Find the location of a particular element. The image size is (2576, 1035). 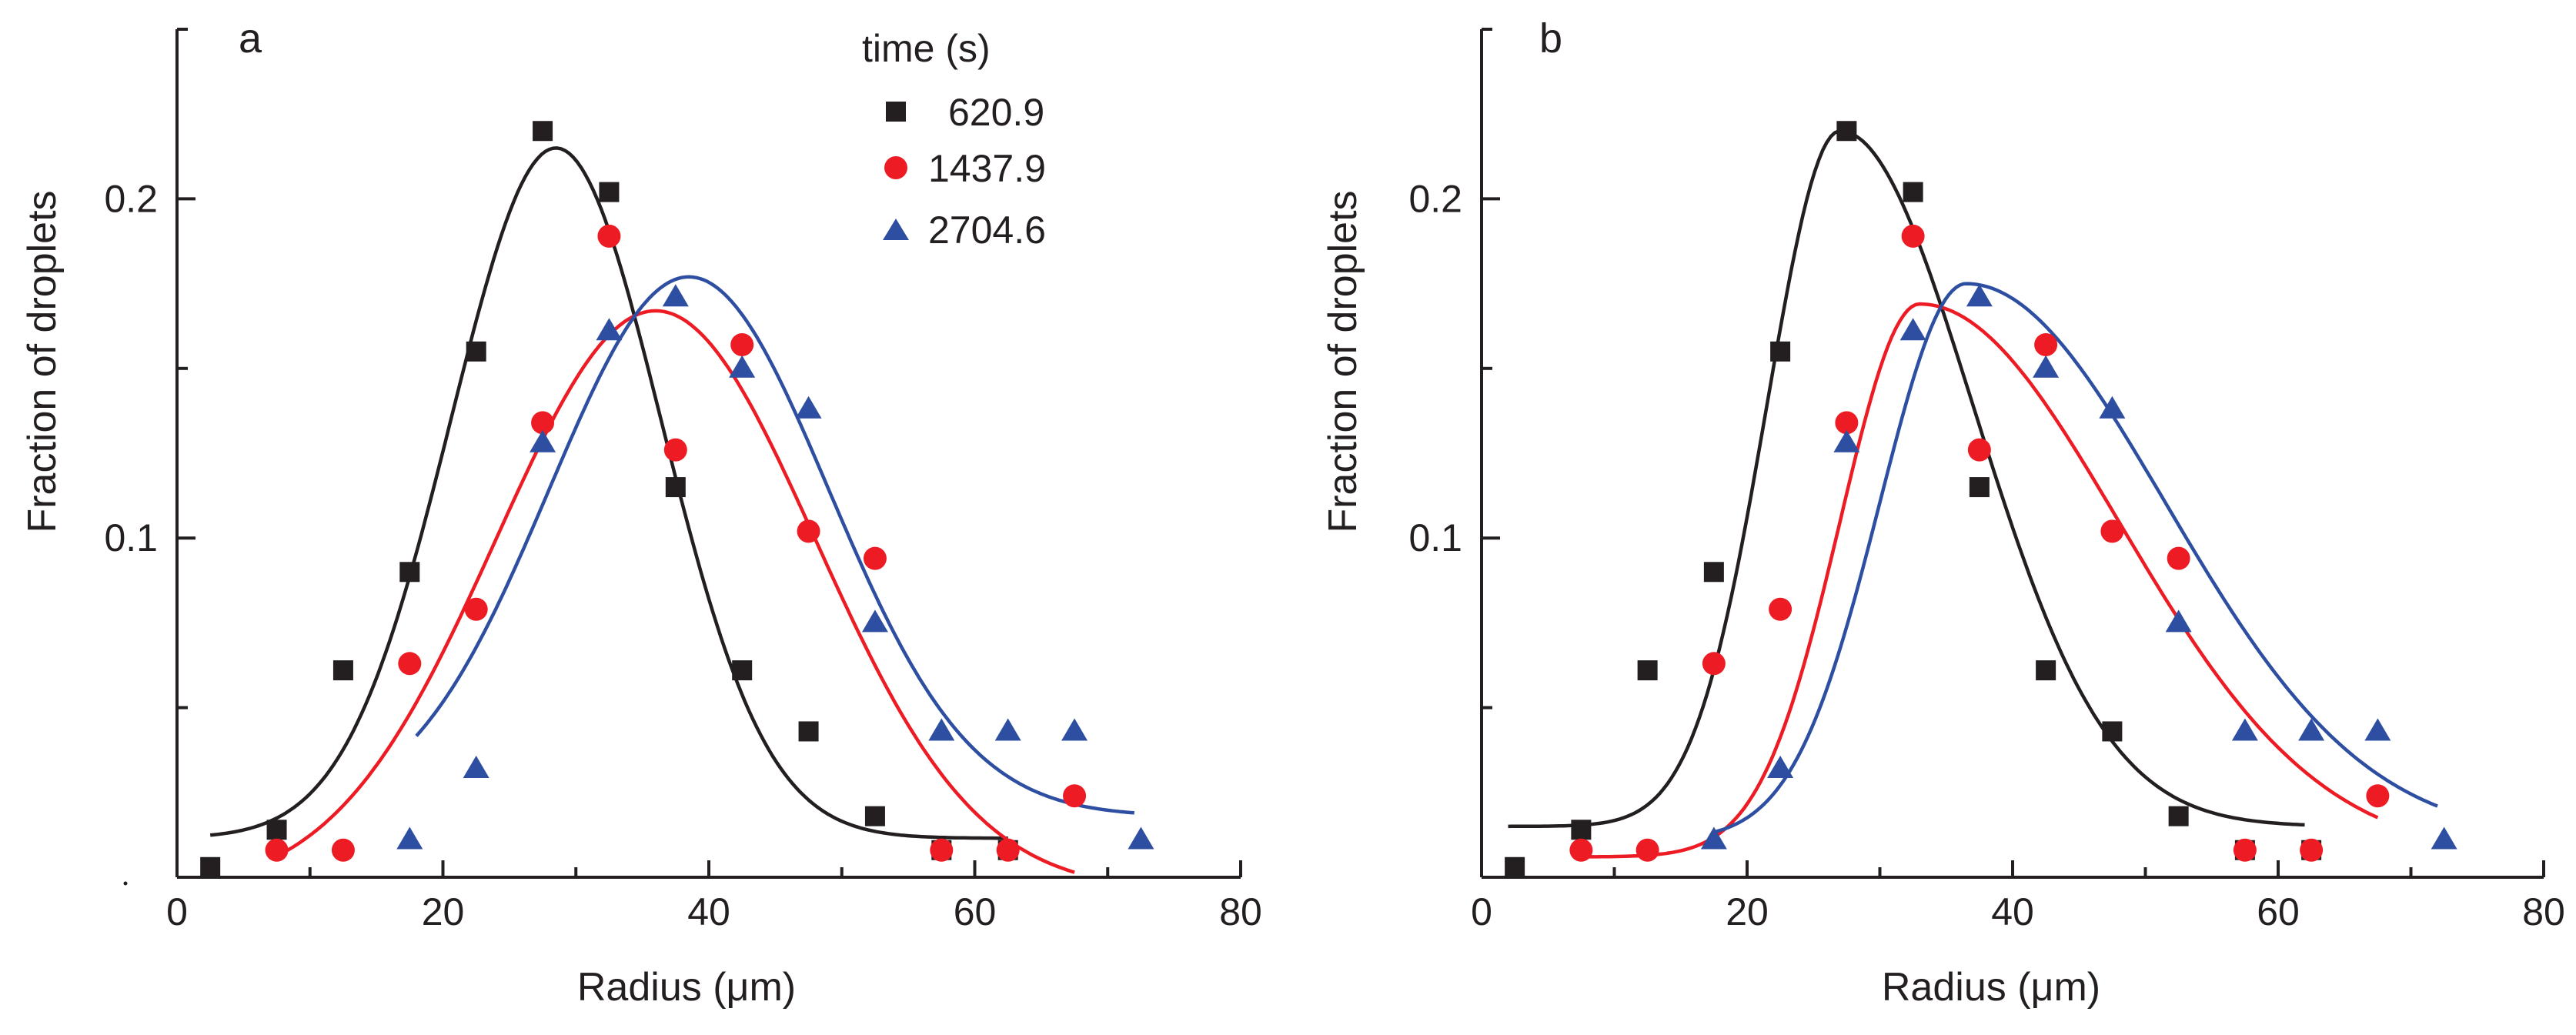

panel-a-x-tick-label: 0 is located at coordinates (177, 912).